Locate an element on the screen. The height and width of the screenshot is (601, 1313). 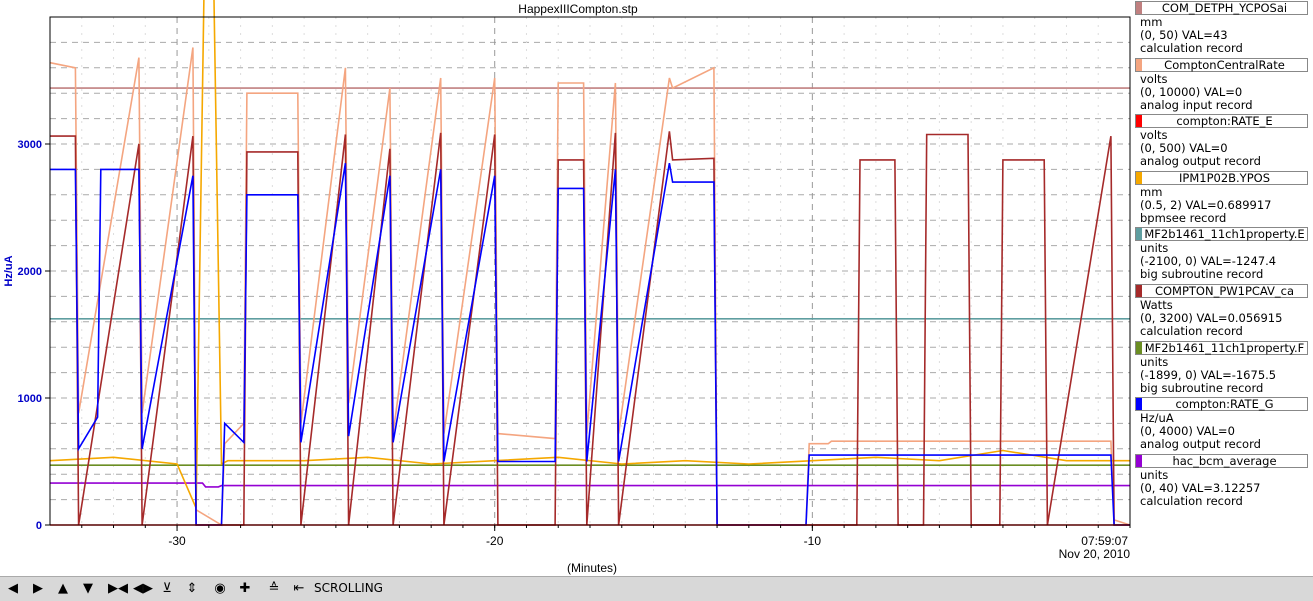
toolbar: ◀ ▶ ▲ ▼ ▶◀ ◀▶ ⊻ ⇕ ◉ ✚ ≙ ⇤ SCROLLING is located at coordinates (656, 588).